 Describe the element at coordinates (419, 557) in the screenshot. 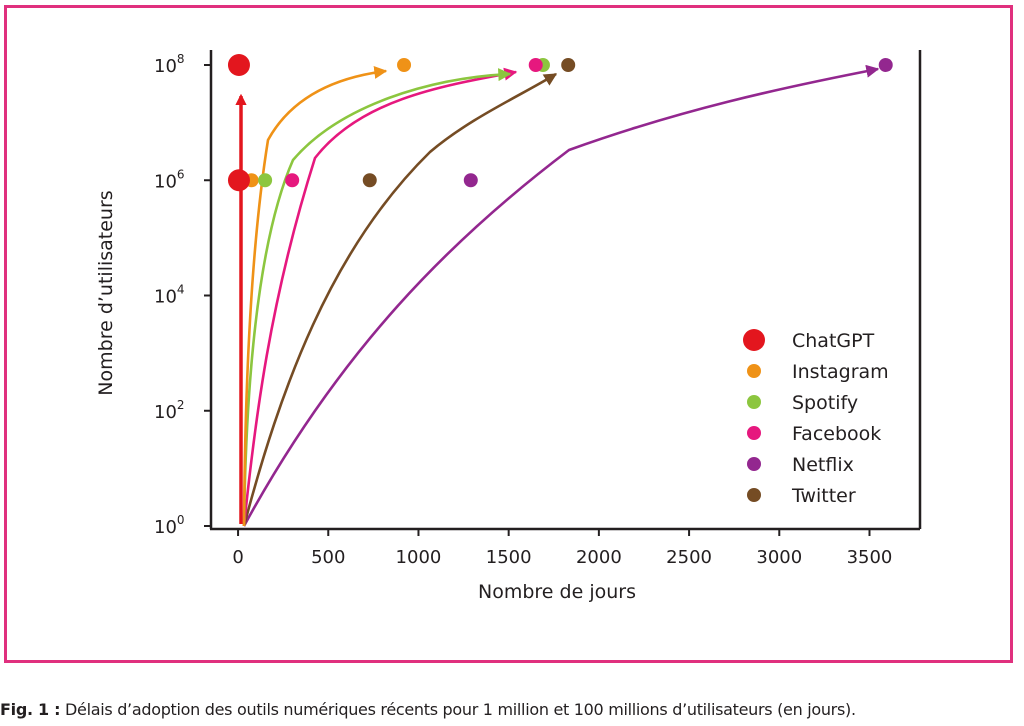

I see `x-tick-label: 1000` at that location.